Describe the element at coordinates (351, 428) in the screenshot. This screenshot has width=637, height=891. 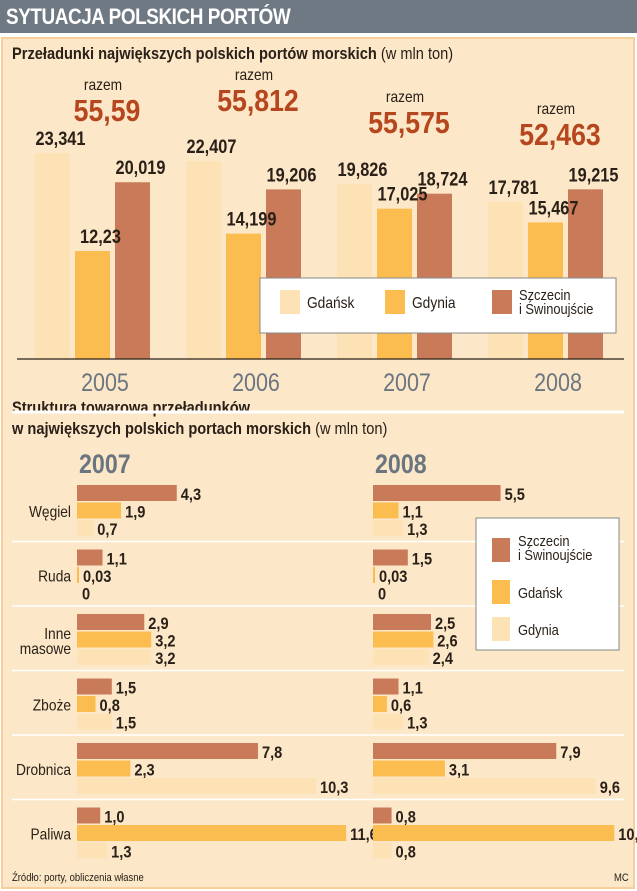
I see `chart2-unit: (w mln ton)` at that location.